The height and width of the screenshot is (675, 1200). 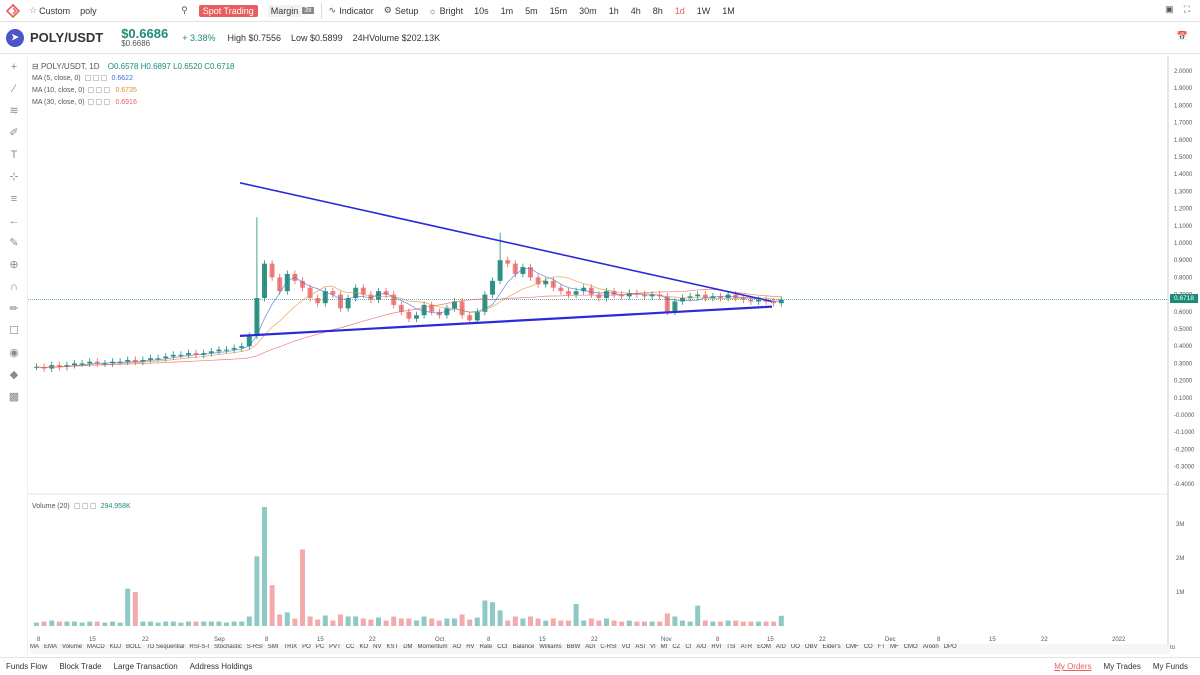 I want to click on ma10-visibility-icon, so click(x=91, y=90).